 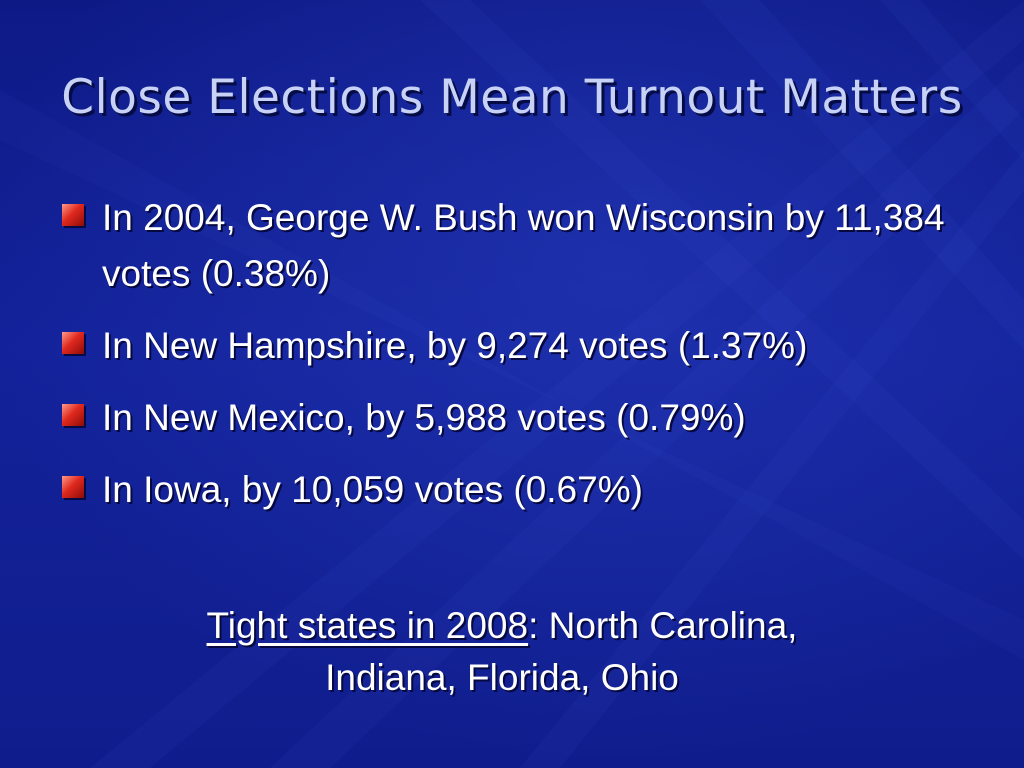 I want to click on list-item: In Iowa, by 10,059 votes (0.67%), so click(x=510, y=490).